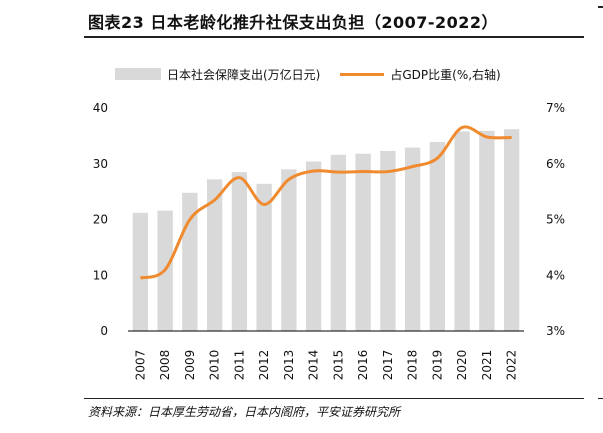  What do you see at coordinates (362, 74) in the screenshot?
I see `legend-line-swatch` at bounding box center [362, 74].